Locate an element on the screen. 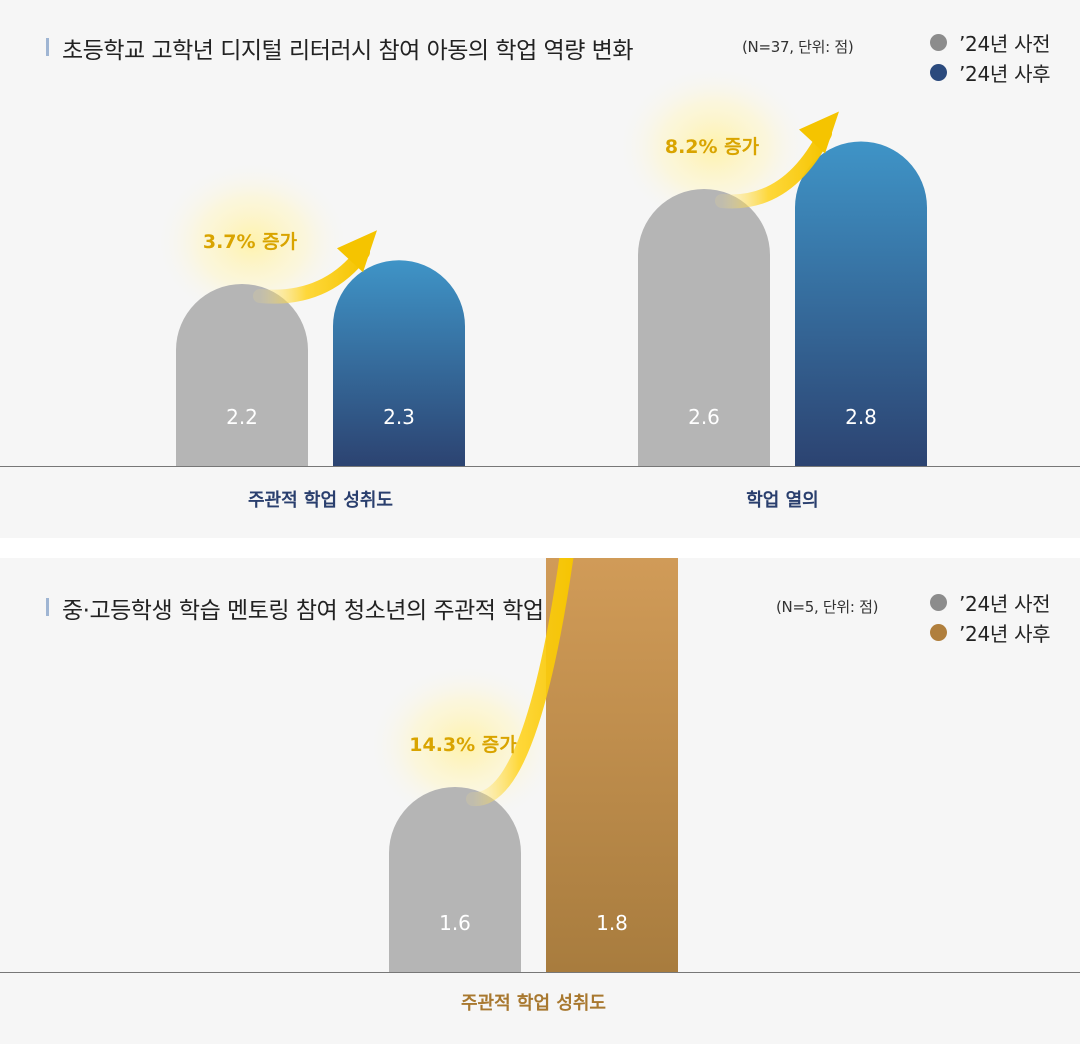 This screenshot has width=1080, height=1044. value-label-after: 1.8 is located at coordinates (612, 923).